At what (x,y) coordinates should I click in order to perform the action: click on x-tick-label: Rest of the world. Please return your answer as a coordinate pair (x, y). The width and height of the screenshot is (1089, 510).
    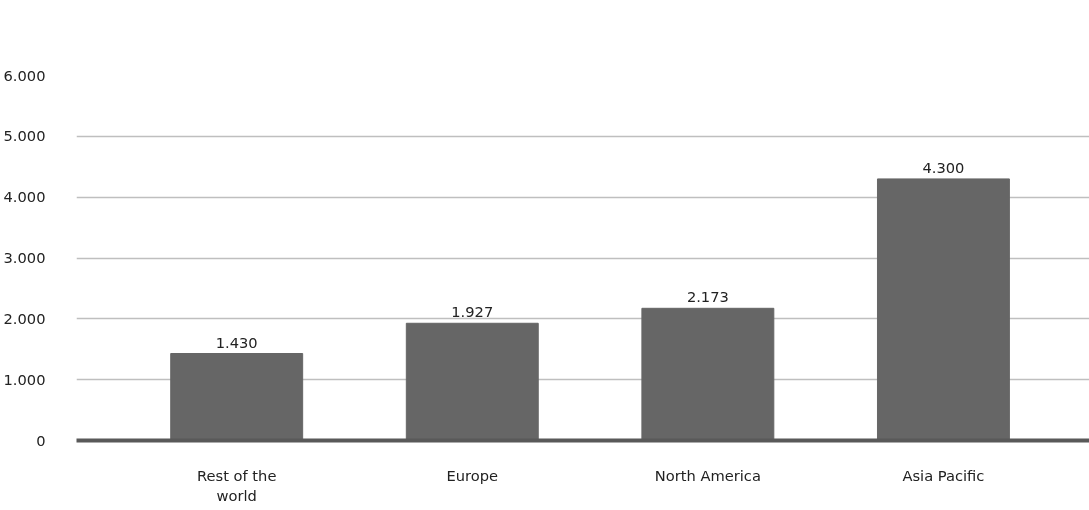
    Looking at the image, I should click on (236, 485).